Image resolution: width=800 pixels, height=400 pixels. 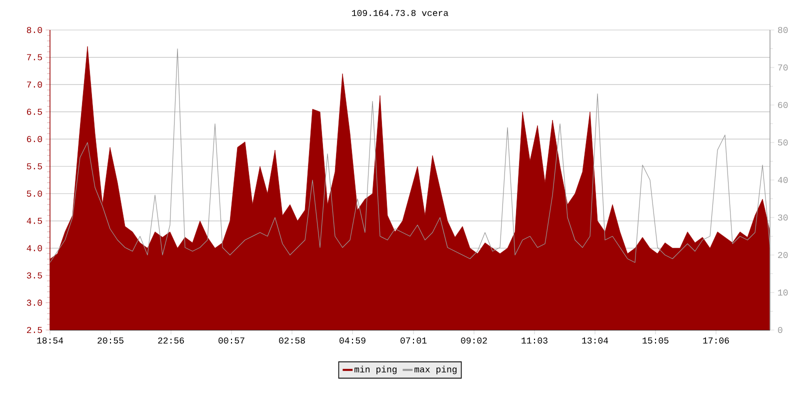 What do you see at coordinates (353, 340) in the screenshot?
I see `x-tick-label: 04:59` at bounding box center [353, 340].